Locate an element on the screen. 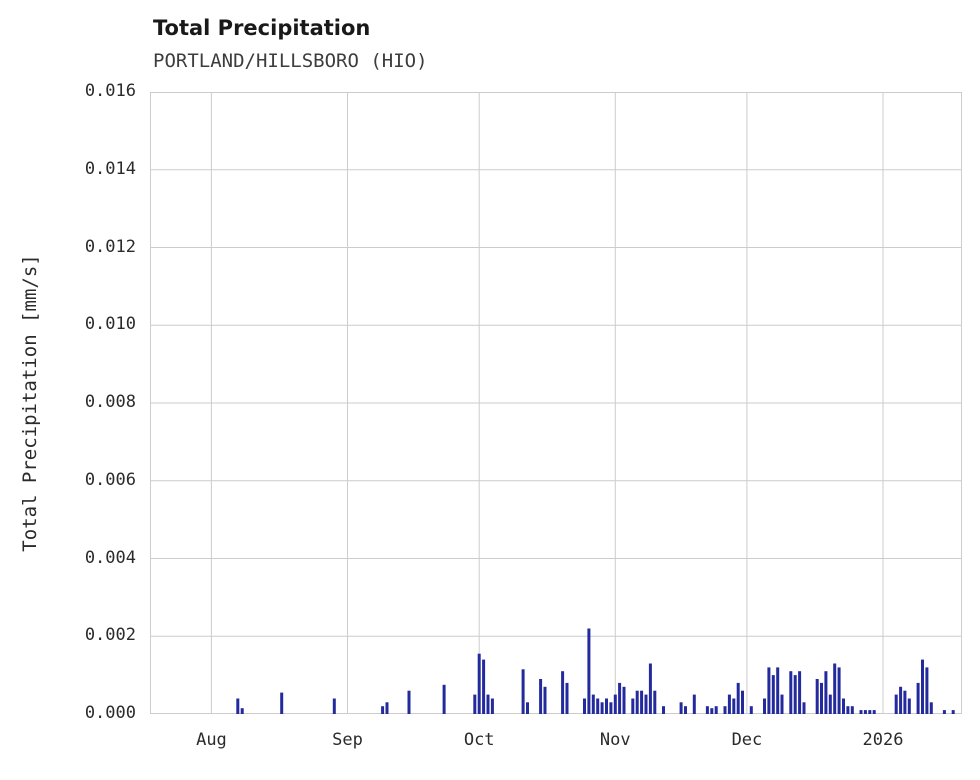 This screenshot has height=780, width=980. x-tick-label: 2026 is located at coordinates (883, 740).